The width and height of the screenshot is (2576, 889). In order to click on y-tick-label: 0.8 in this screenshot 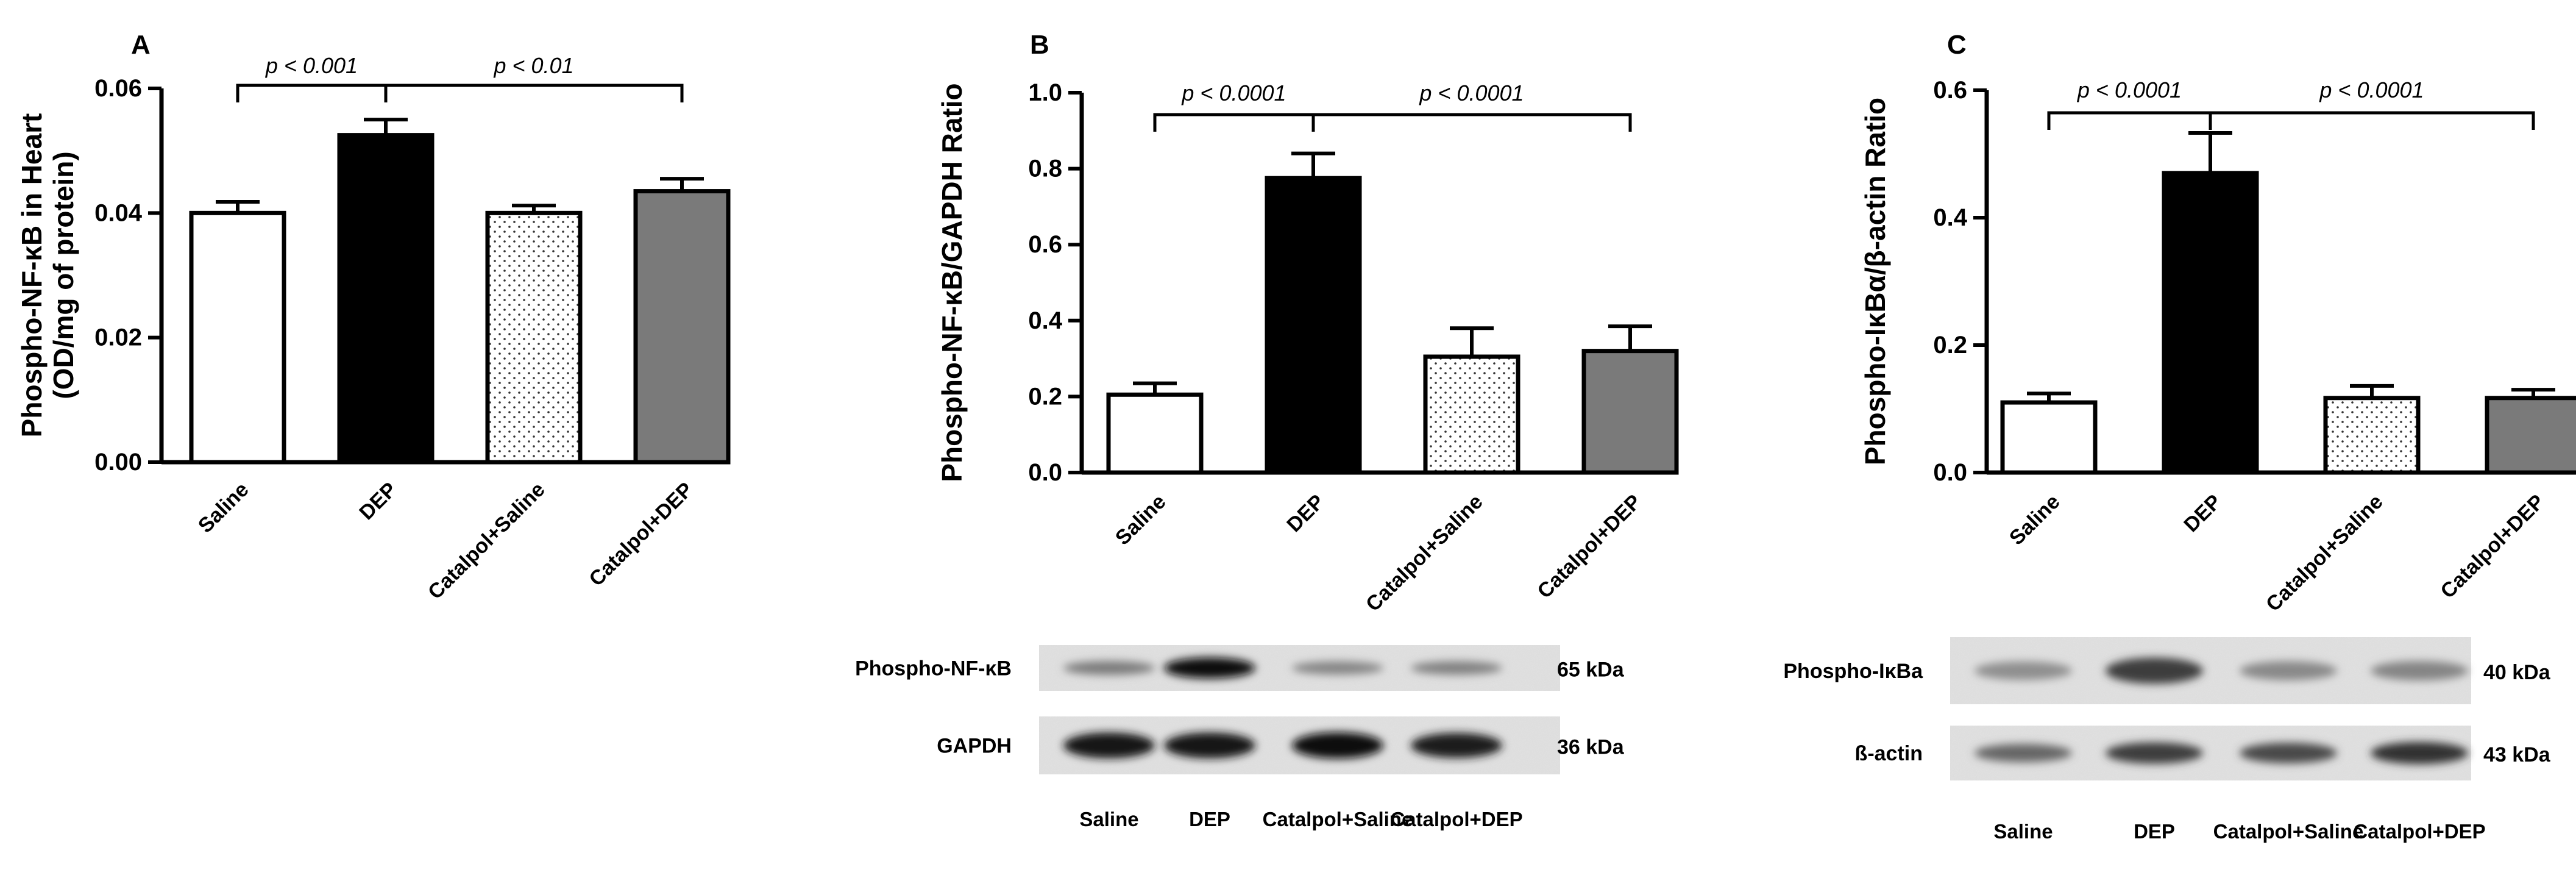, I will do `click(1045, 168)`.